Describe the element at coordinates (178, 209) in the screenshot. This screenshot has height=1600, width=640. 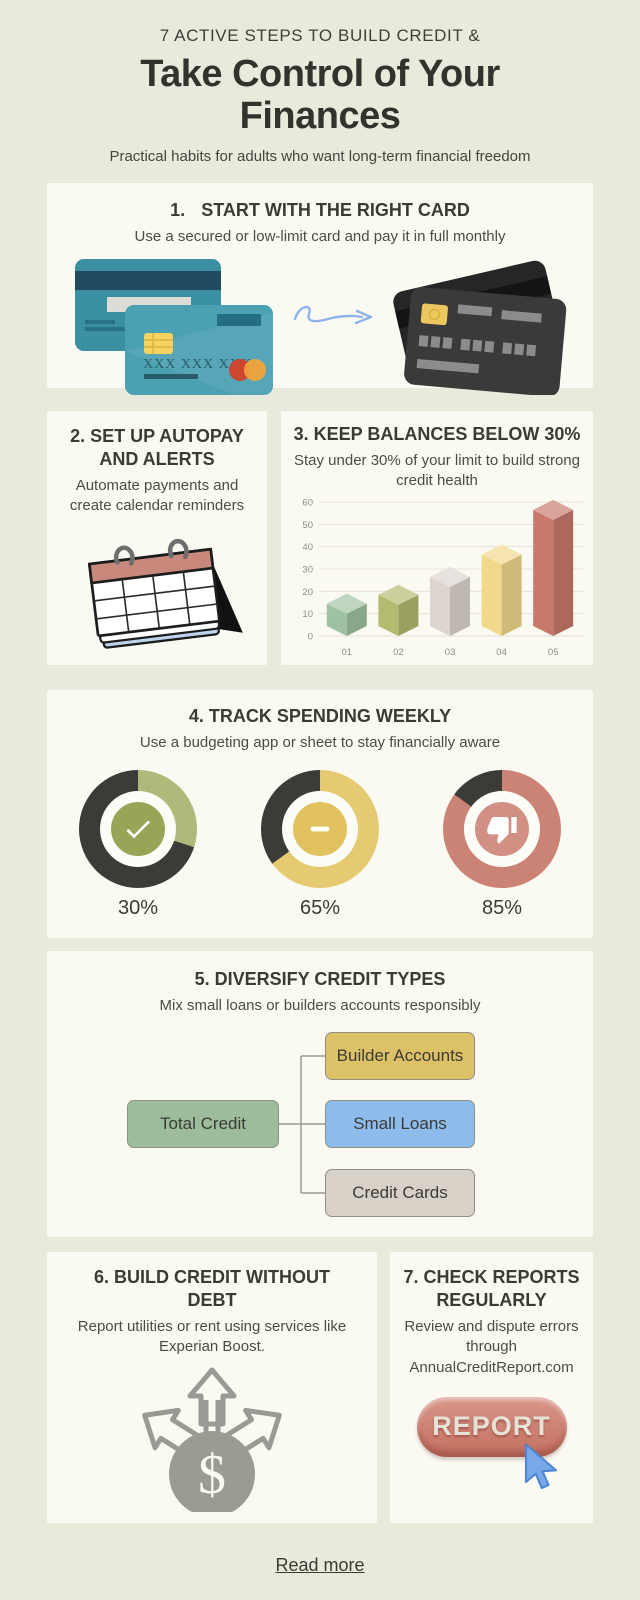
I see `step1-number: 1.` at that location.